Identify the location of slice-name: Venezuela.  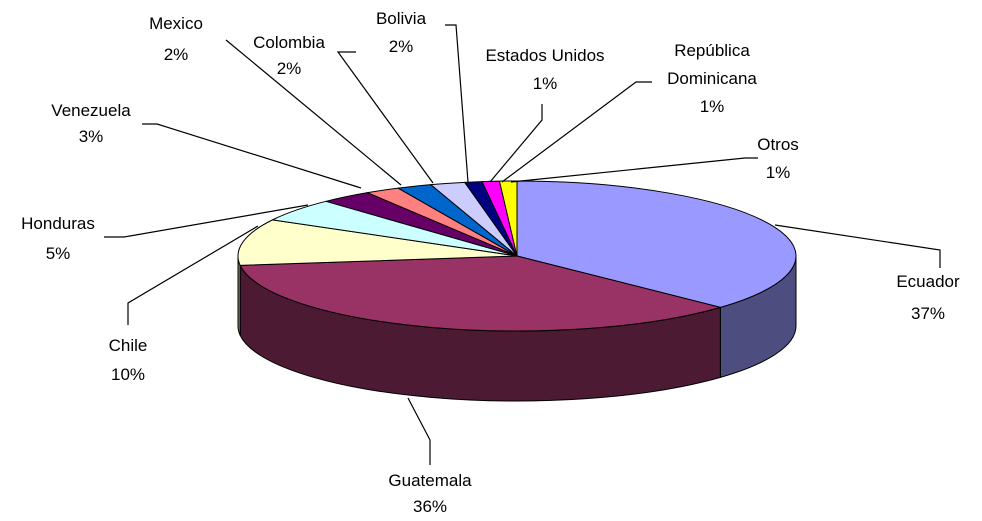
(91, 110).